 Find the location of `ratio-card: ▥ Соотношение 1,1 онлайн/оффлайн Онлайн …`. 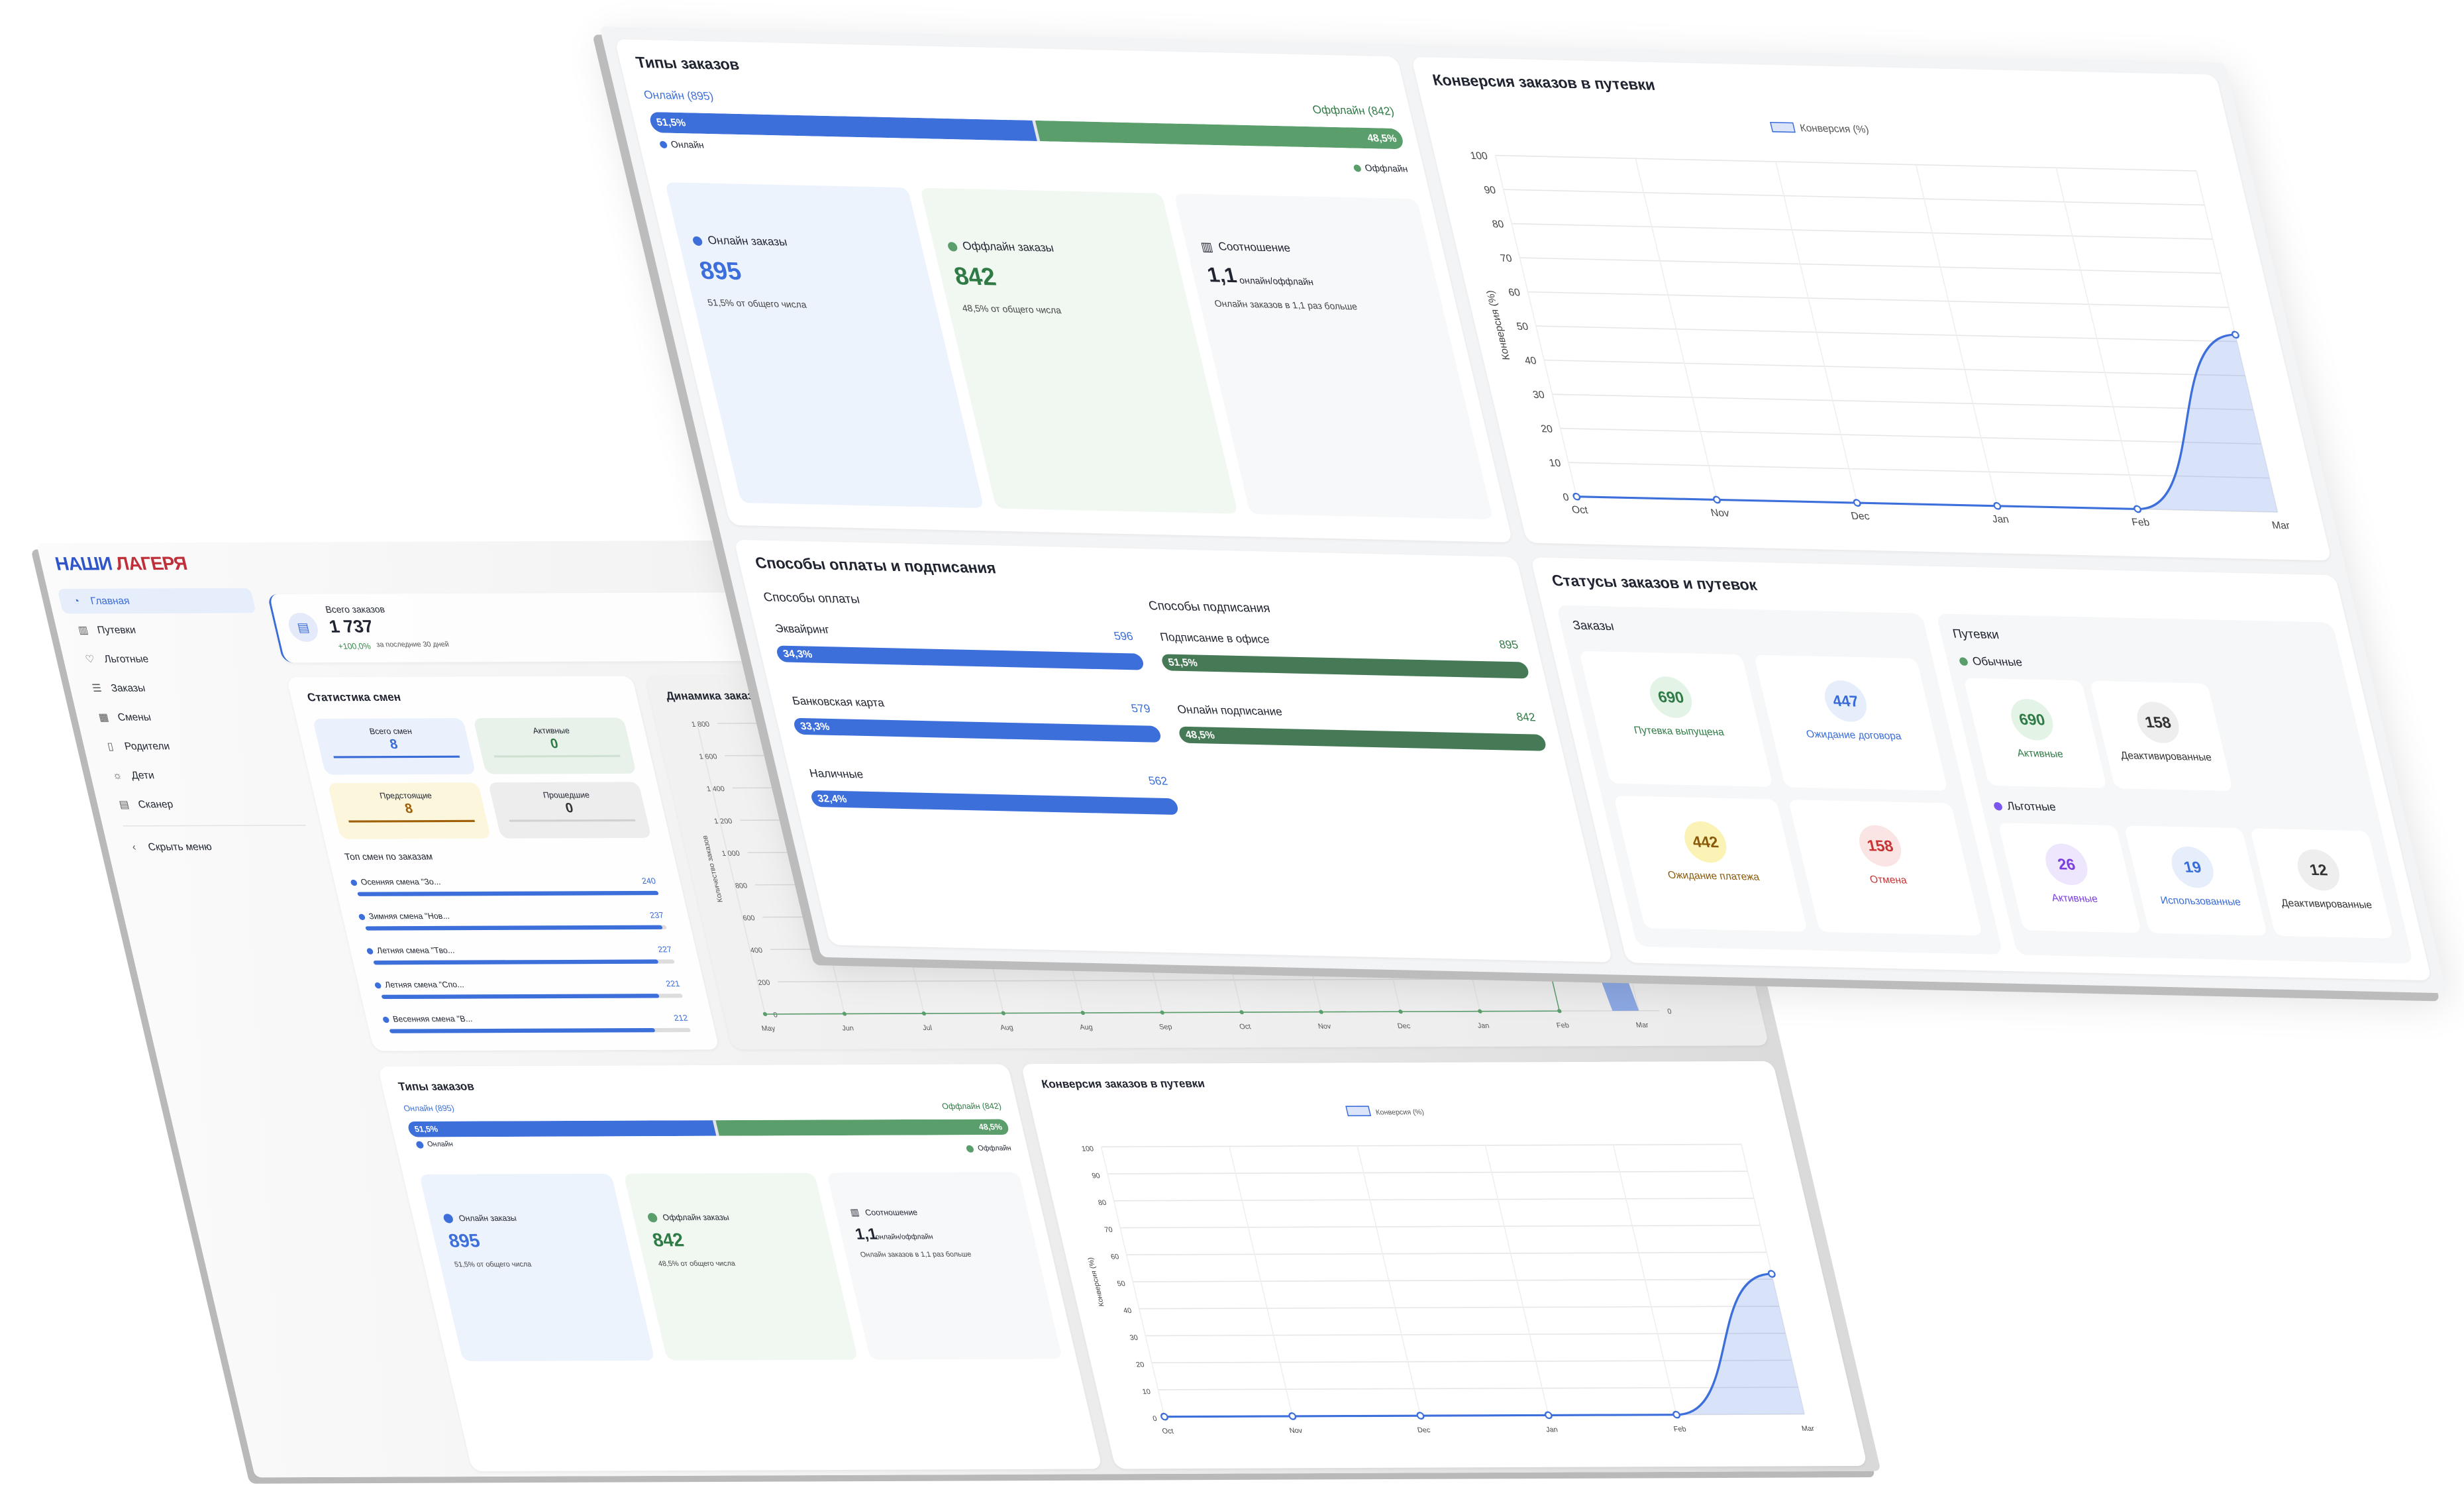

ratio-card: ▥ Соотношение 1,1 онлайн/оффлайн Онлайн … is located at coordinates (944, 1266).